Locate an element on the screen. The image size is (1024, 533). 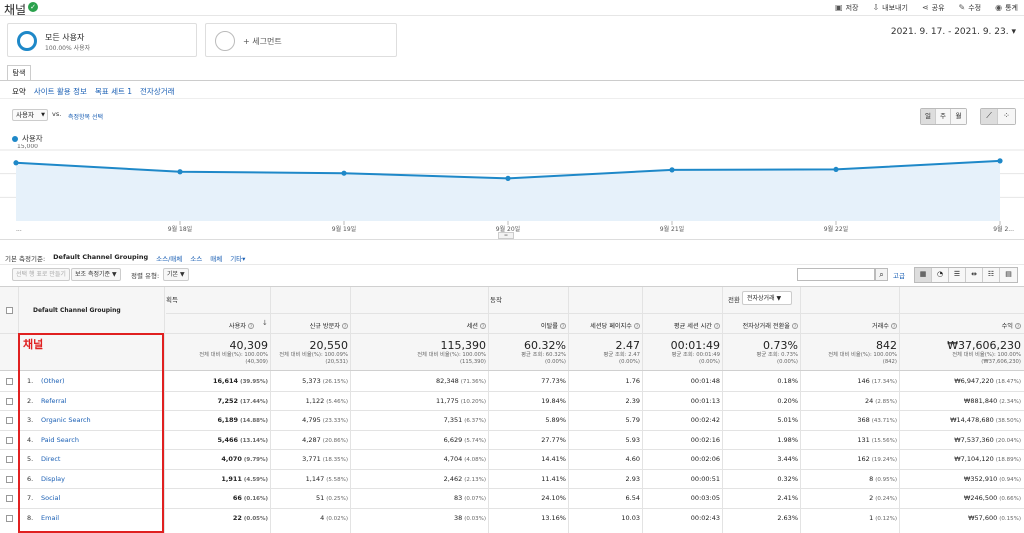
dimension-column-header: Default Channel Grouping is located at coordinates (77, 310).